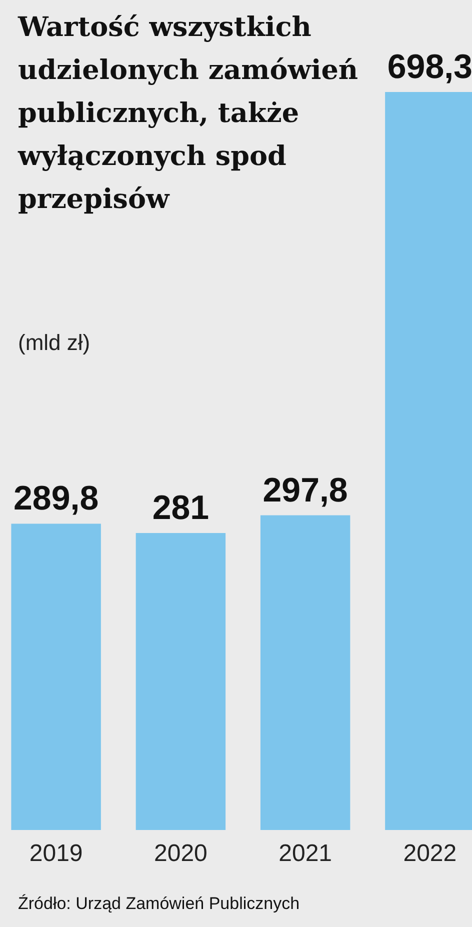 The image size is (472, 927). I want to click on x-tick-label: 2021, so click(305, 854).